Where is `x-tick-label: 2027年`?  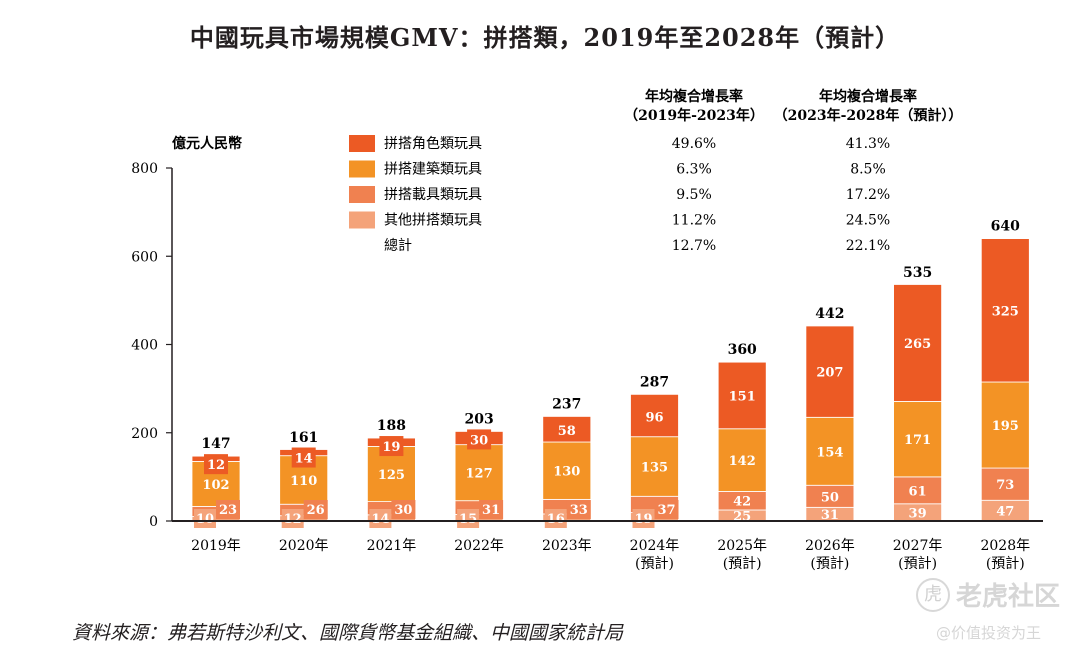
x-tick-label: 2027年 is located at coordinates (918, 546).